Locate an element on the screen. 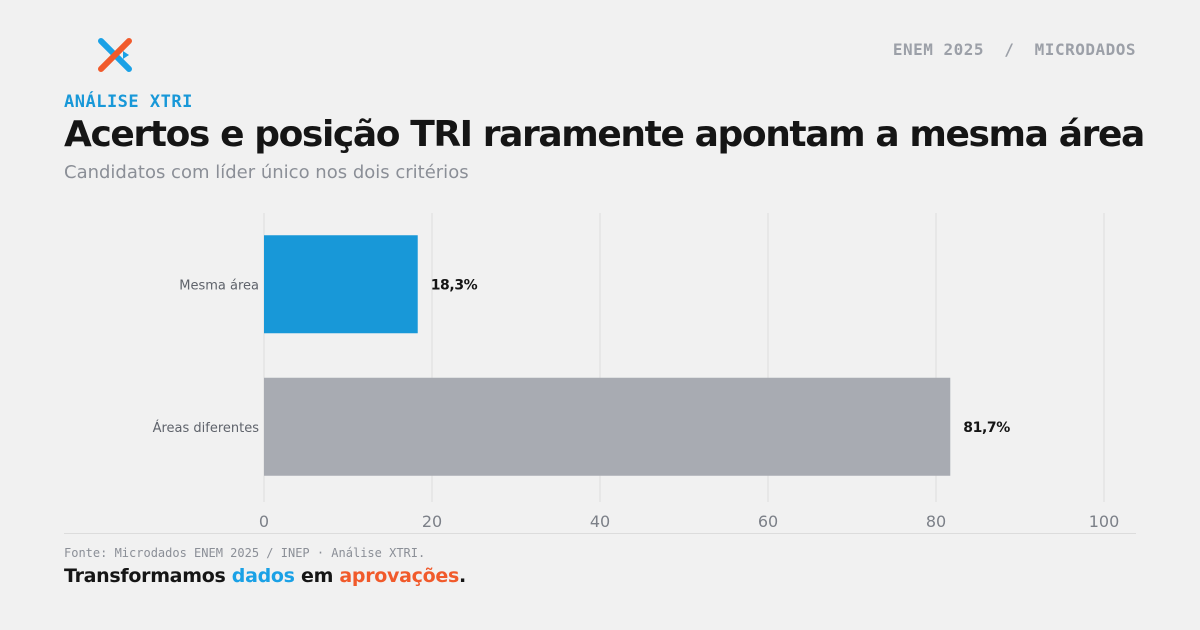 This screenshot has height=630, width=1200. x-tick-label-2: 40 is located at coordinates (600, 521).